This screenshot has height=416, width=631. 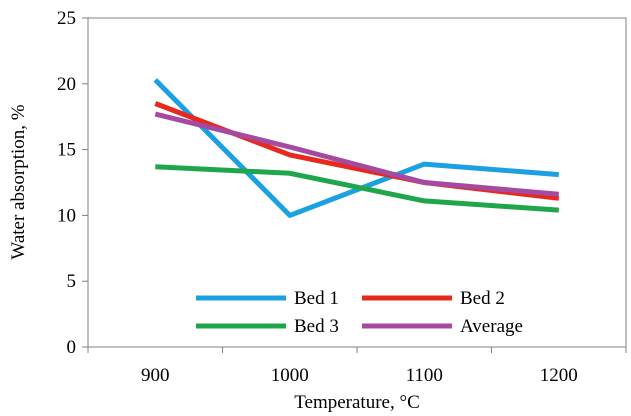 I want to click on legend-label: Average, so click(x=491, y=326).